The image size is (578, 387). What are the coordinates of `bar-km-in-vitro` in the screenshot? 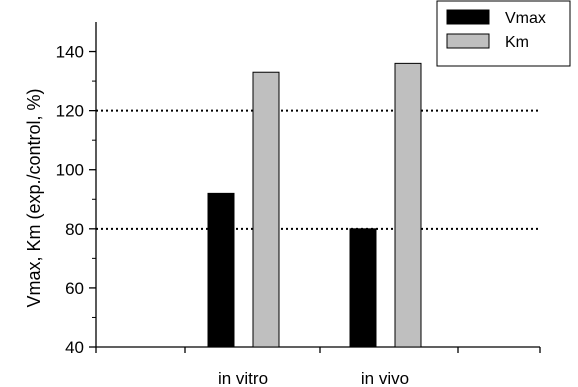 It's located at (266, 209).